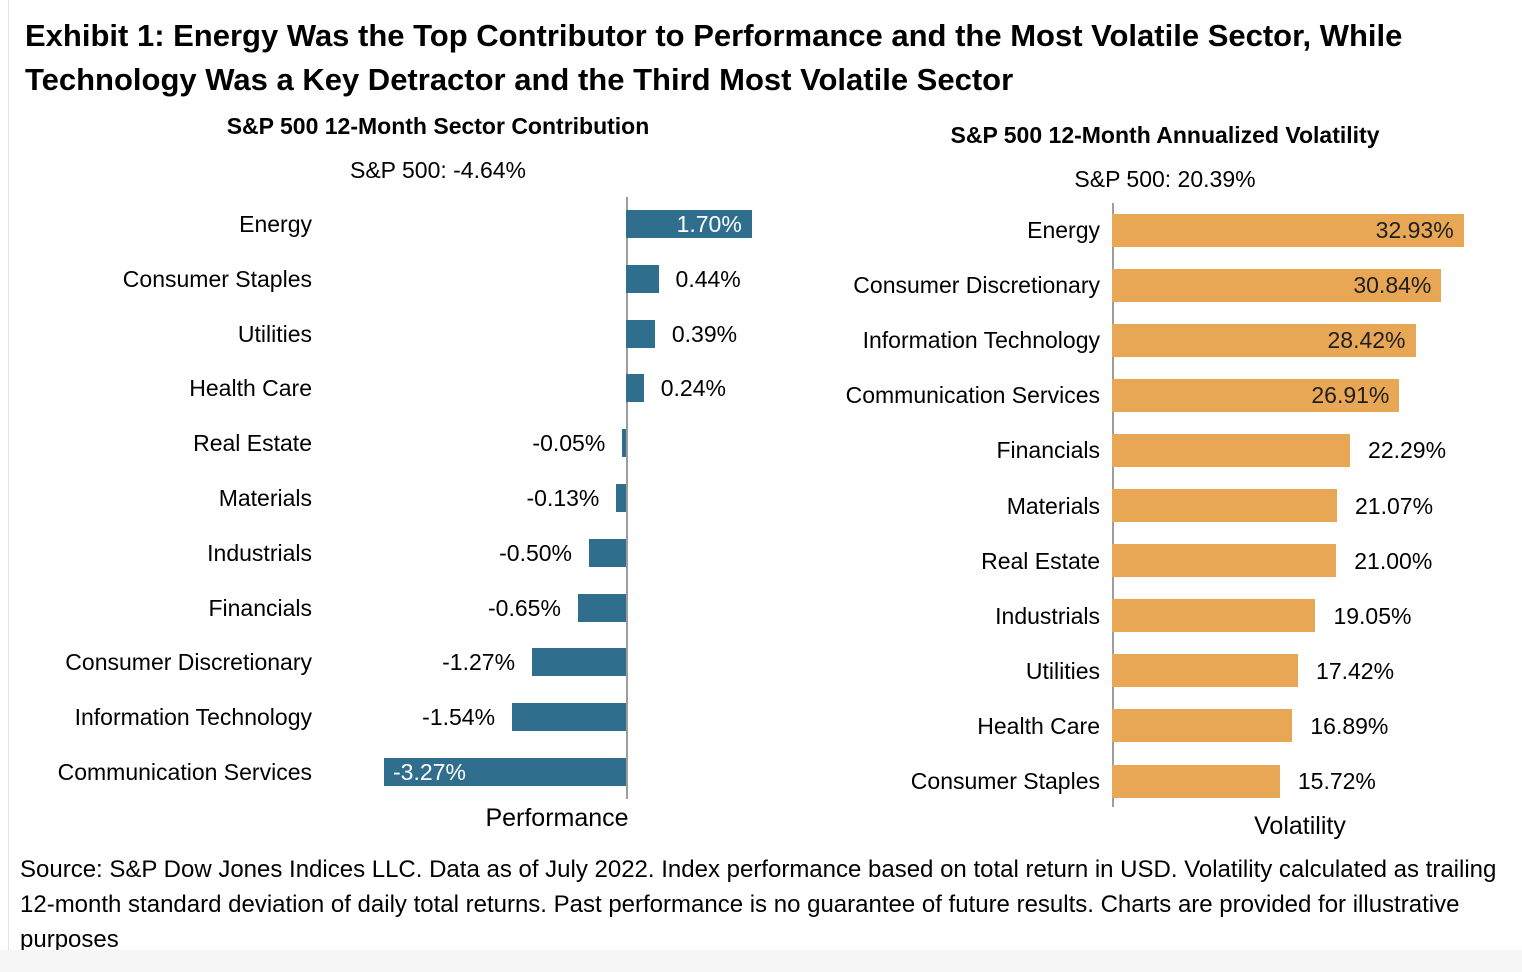  What do you see at coordinates (761, 961) in the screenshot?
I see `window-bottom-edge` at bounding box center [761, 961].